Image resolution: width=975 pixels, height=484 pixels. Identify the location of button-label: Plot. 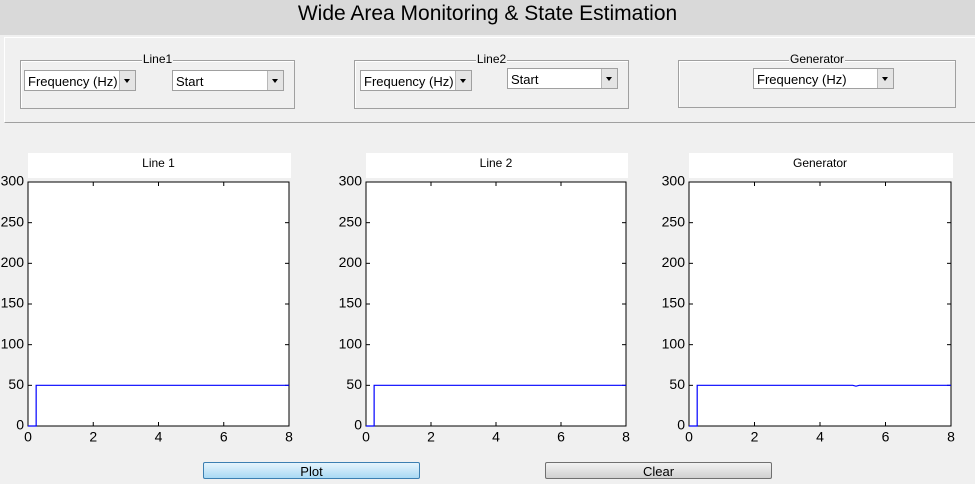
(311, 471).